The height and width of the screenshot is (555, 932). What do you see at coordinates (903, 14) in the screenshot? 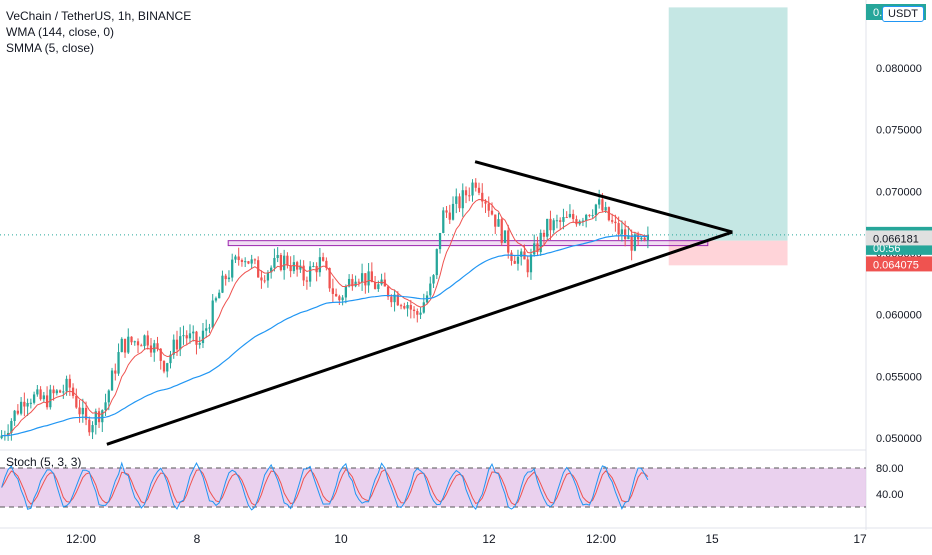
I see `currency-badge: USDT` at bounding box center [903, 14].